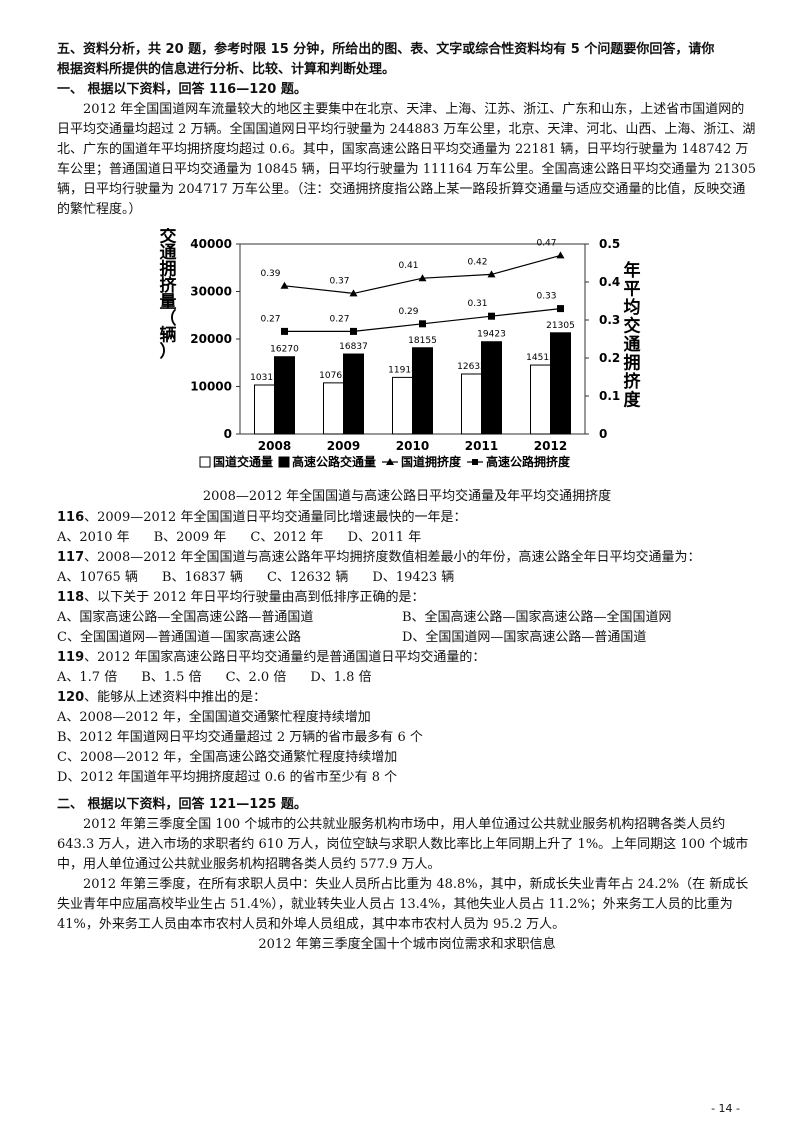 The height and width of the screenshot is (1132, 800). Describe the element at coordinates (546, 297) in the screenshot. I see `line-data-label: 0.33` at that location.